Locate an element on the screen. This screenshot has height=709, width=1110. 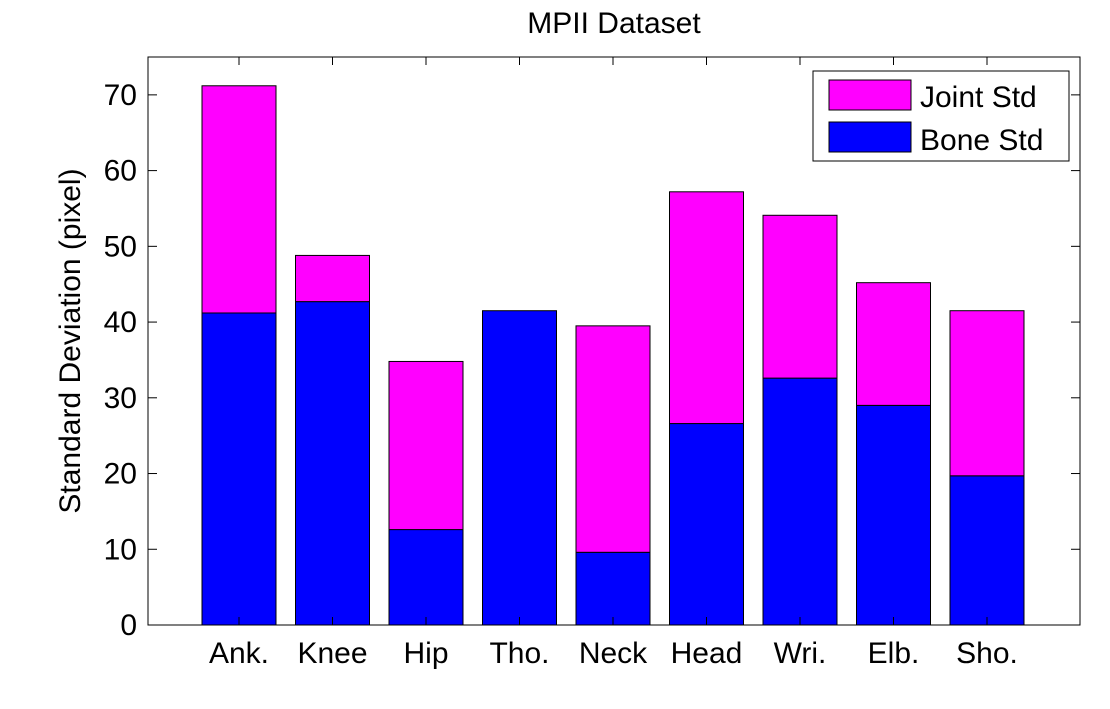
y-tick-label-40: 40 is located at coordinates (120, 322).